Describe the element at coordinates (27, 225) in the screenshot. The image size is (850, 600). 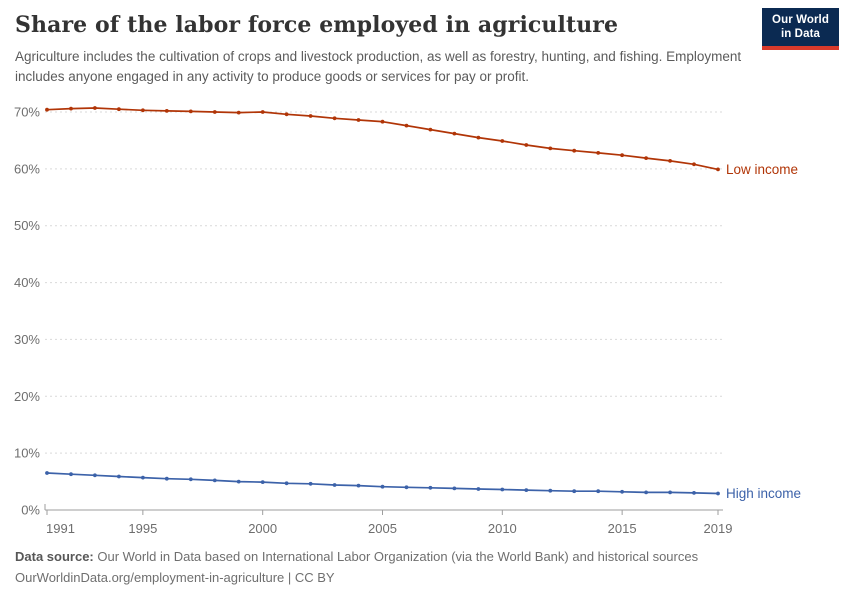
I see `y-tick-label: 50%` at that location.